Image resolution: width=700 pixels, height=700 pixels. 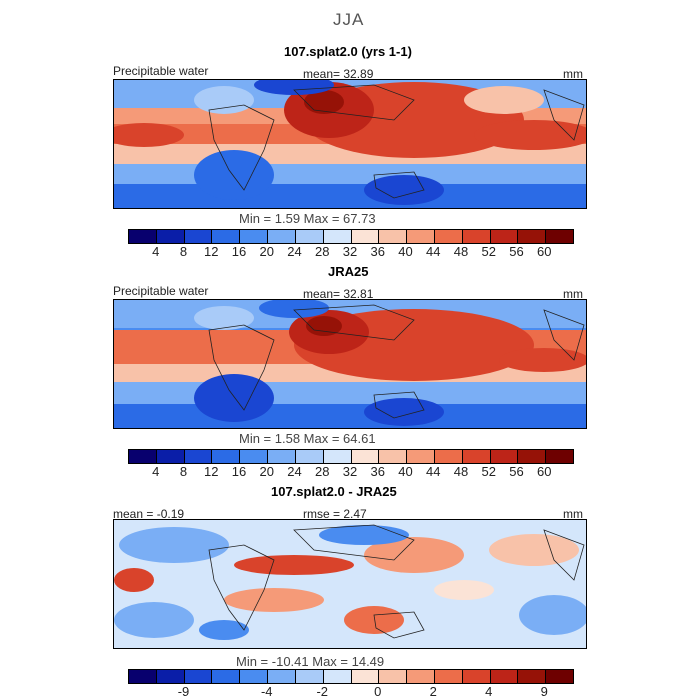 What do you see at coordinates (544, 471) in the screenshot?
I see `colorbar-tick-label: 60` at bounding box center [544, 471].